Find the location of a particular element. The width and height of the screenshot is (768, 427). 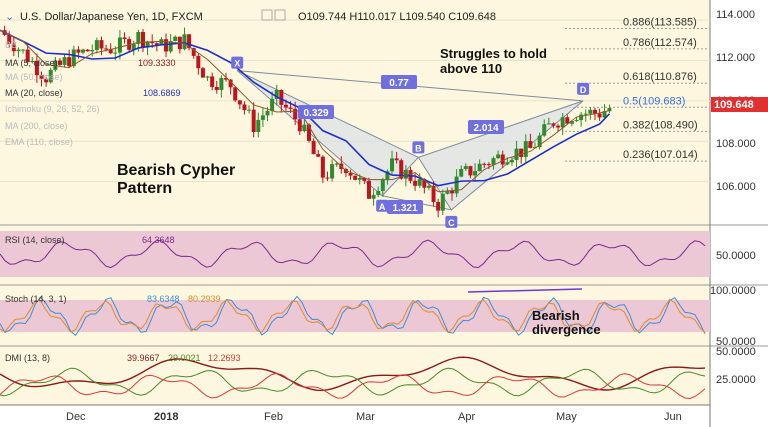

legend-ichimoku: Ichimoku (9, 26, 52, 26) is located at coordinates (52, 109).